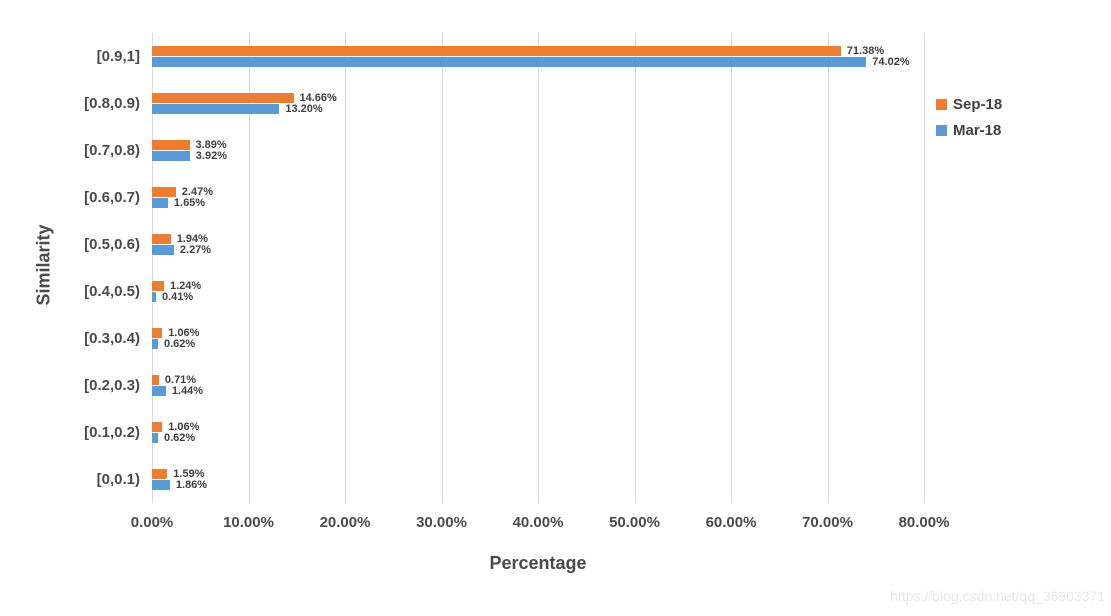 The height and width of the screenshot is (616, 1111). I want to click on legend-item: Mar-18, so click(969, 130).